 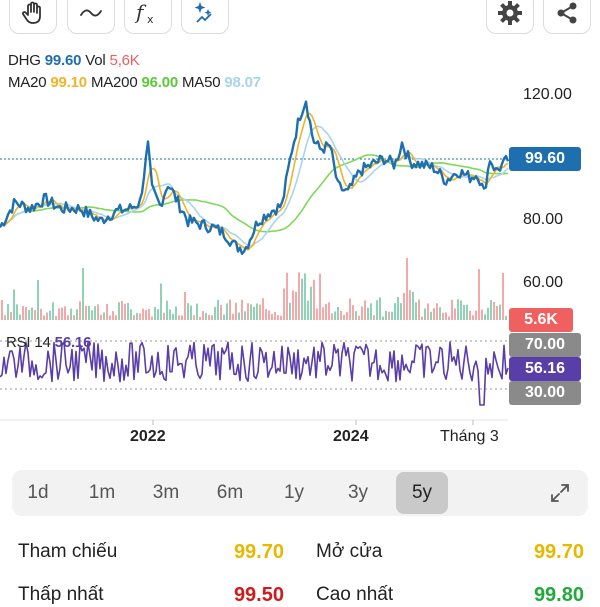 I want to click on line-draw-button, so click(x=91, y=17).